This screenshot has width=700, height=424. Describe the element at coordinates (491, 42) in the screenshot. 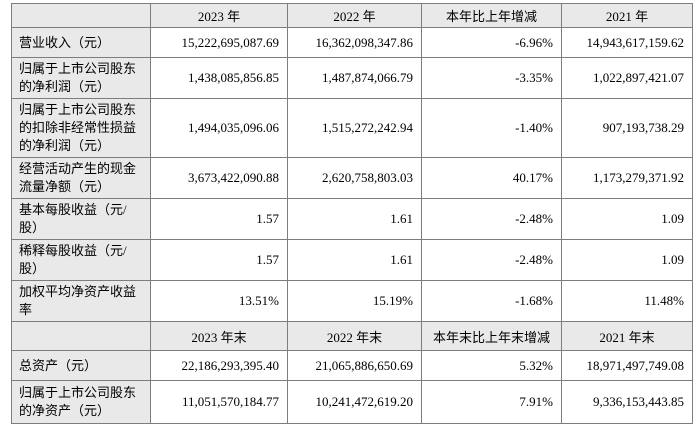

I see `cell-change: -6.96%` at that location.